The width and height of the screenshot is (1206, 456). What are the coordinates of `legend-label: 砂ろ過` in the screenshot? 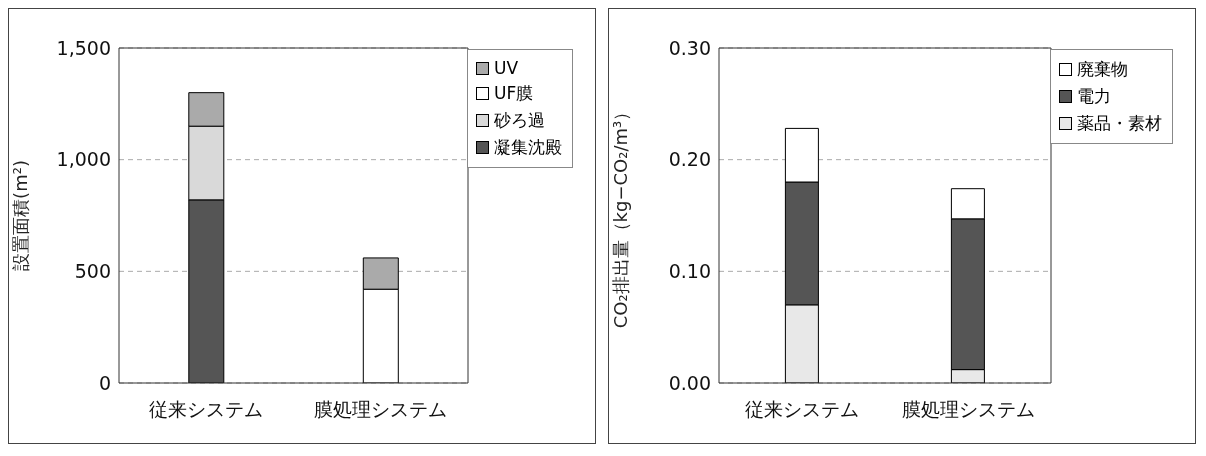 It's located at (519, 120).